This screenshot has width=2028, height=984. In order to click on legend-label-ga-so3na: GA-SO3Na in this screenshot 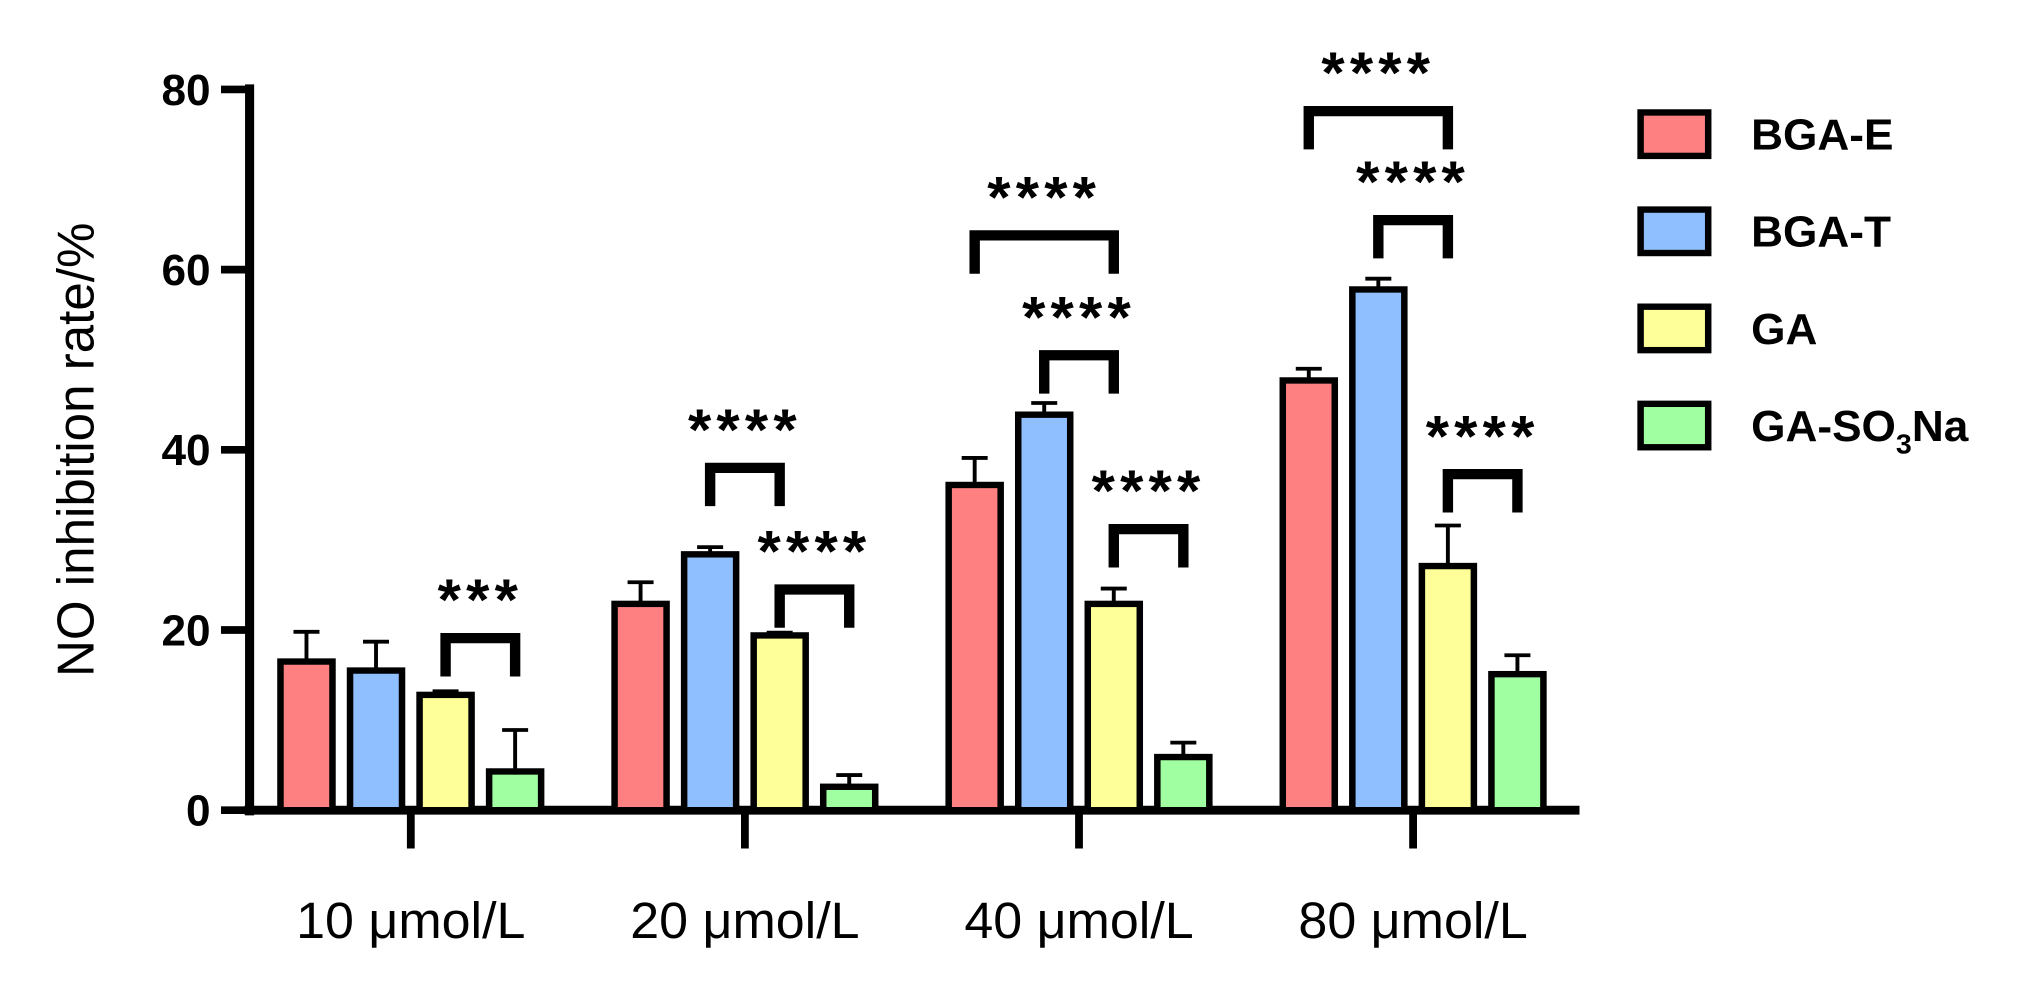, I will do `click(1860, 431)`.